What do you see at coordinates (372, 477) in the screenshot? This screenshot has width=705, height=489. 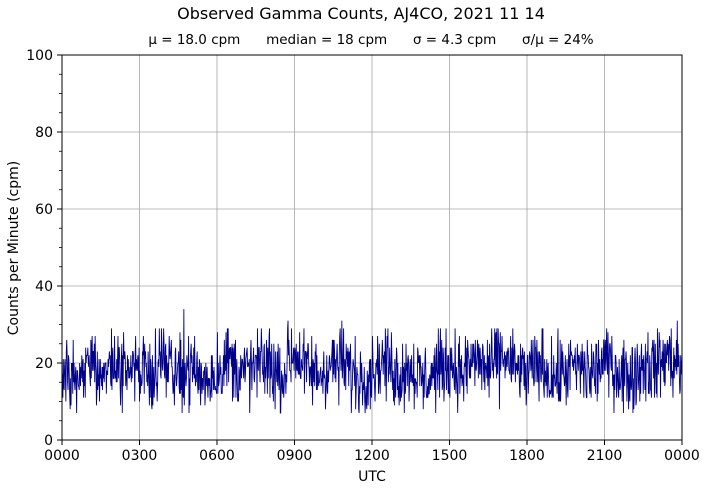 I see `x-axis-title: UTC` at bounding box center [372, 477].